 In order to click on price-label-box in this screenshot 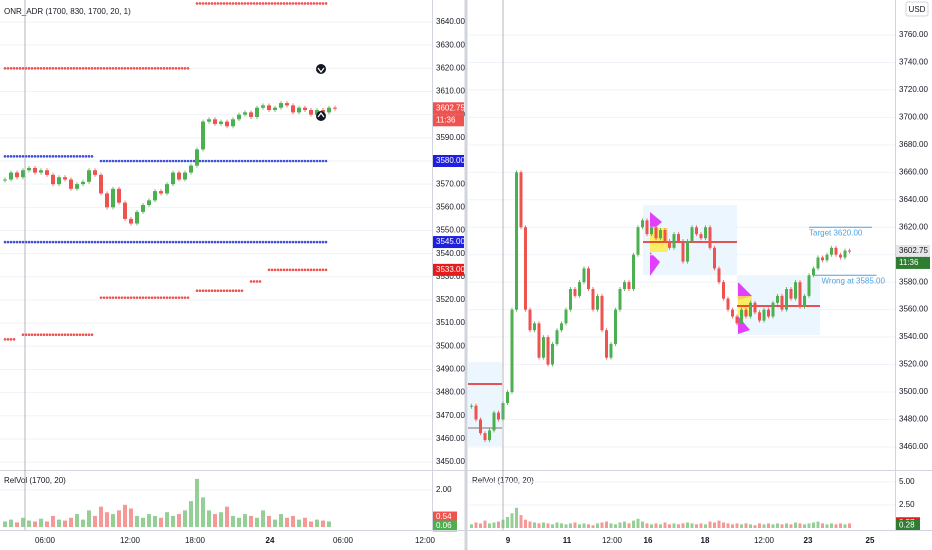, I will do `click(448, 108)`.